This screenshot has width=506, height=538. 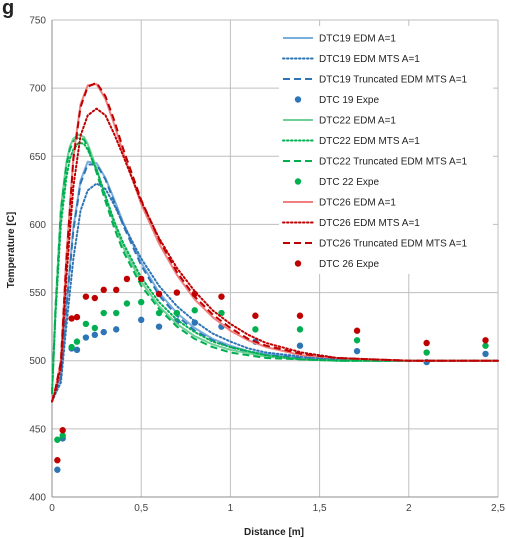 I want to click on x-tick-label: 0,5, so click(x=141, y=508).